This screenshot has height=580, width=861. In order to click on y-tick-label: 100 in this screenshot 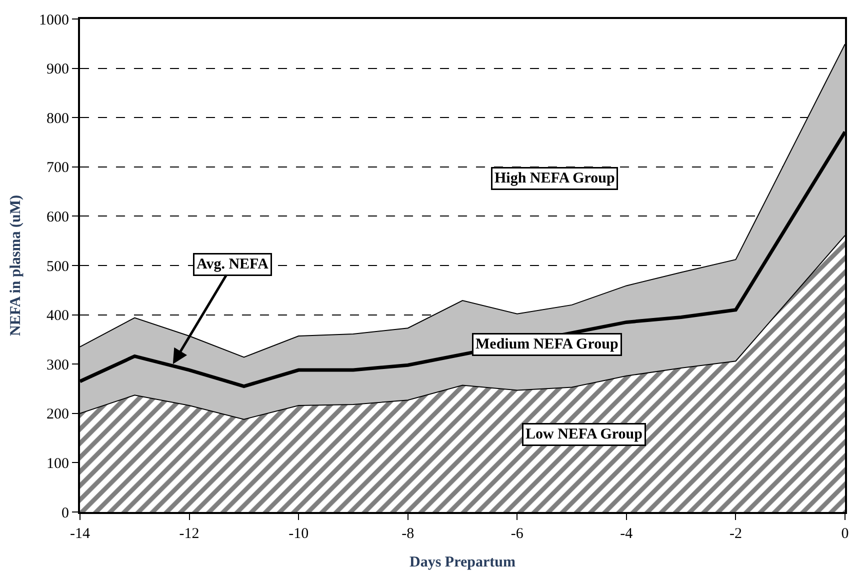, I will do `click(57, 464)`.